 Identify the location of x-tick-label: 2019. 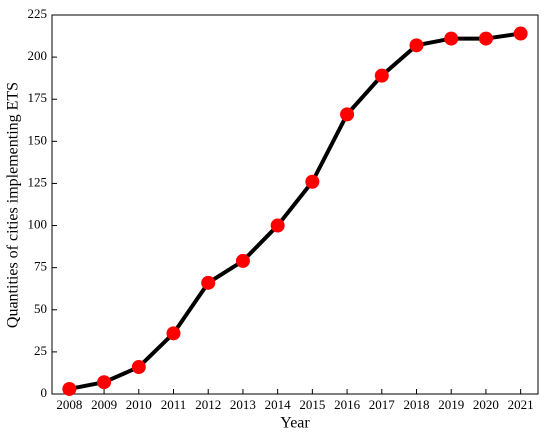
(451, 404).